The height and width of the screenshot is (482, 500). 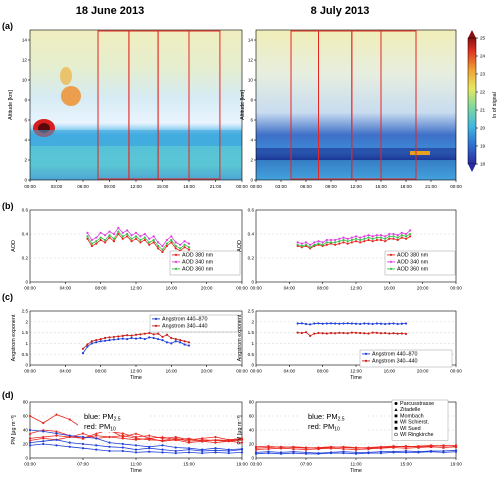 What do you see at coordinates (117, 420) in the screenshot?
I see `pm-annotation-blue-sub: 2.5` at bounding box center [117, 420].